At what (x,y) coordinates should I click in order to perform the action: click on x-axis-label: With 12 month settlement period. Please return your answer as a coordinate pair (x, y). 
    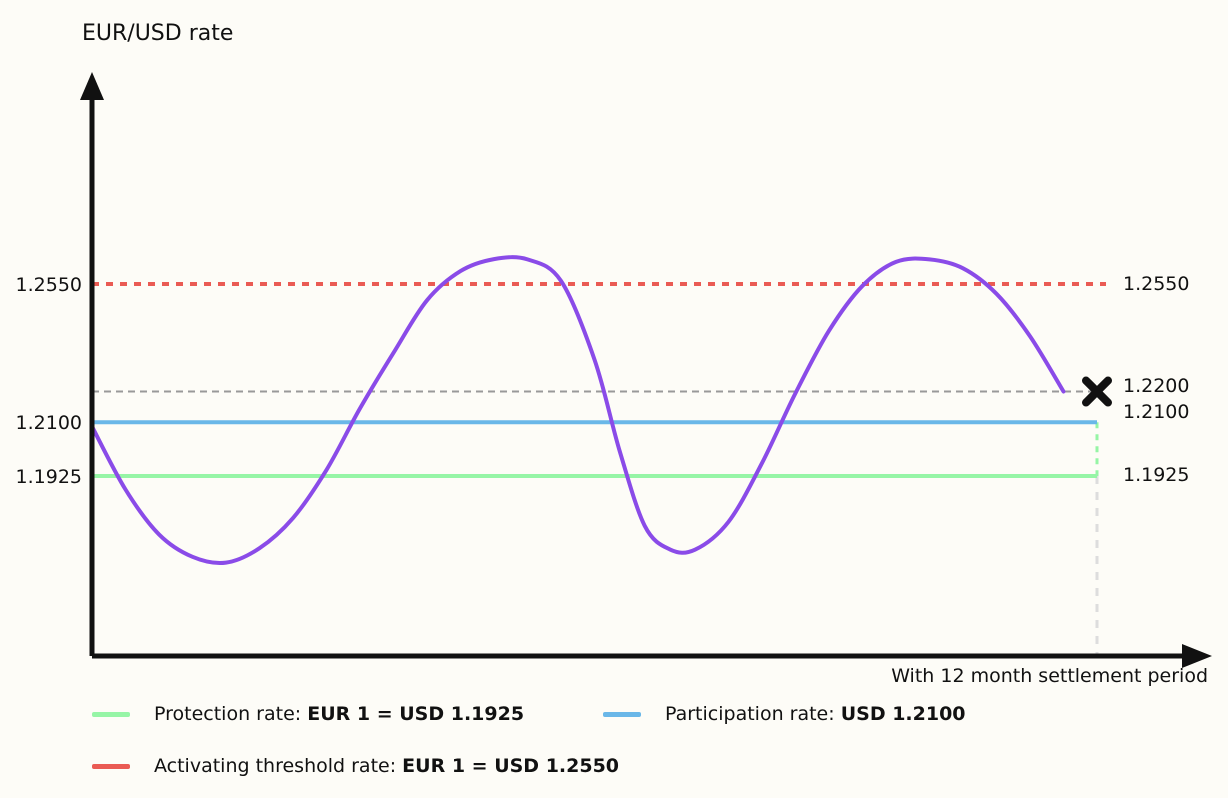
    Looking at the image, I should click on (1049, 676).